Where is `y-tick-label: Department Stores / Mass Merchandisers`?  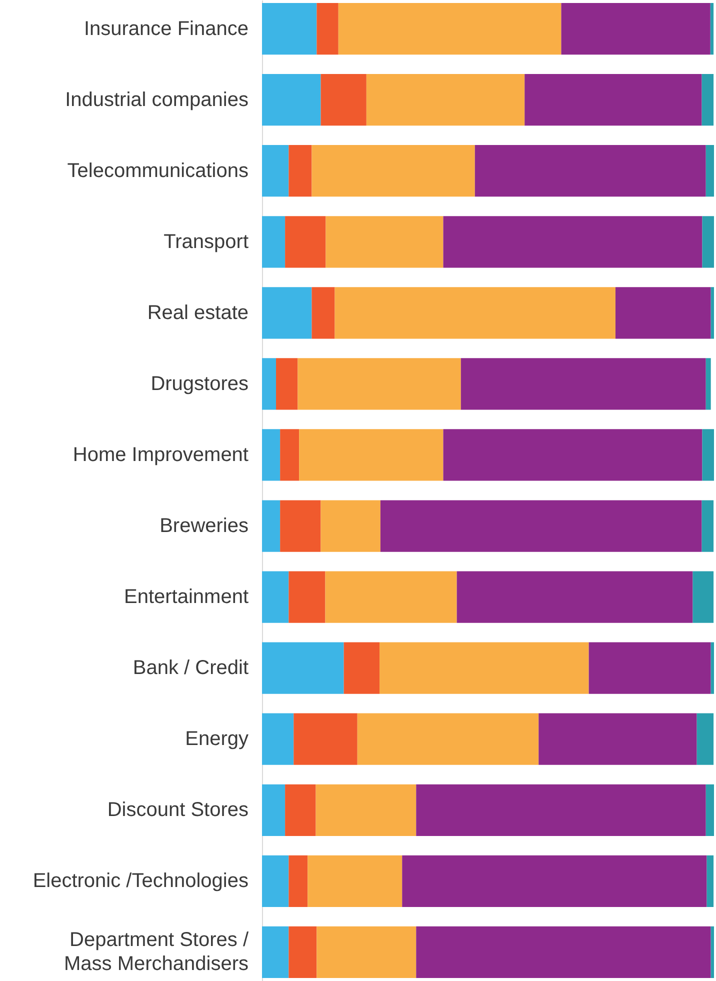
y-tick-label: Department Stores / Mass Merchandisers is located at coordinates (156, 952).